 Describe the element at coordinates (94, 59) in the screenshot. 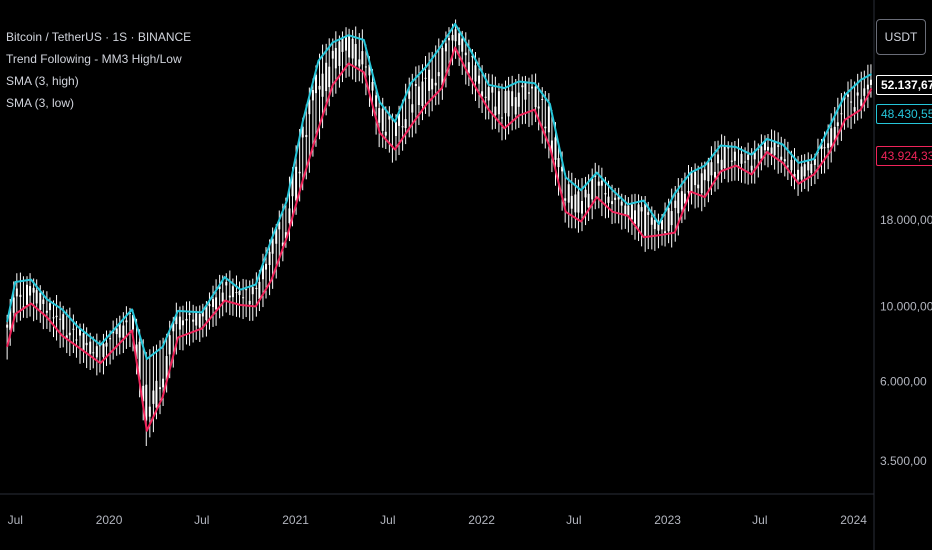

I see `legend-indicator: Trend Following - MM3 High/Low` at that location.